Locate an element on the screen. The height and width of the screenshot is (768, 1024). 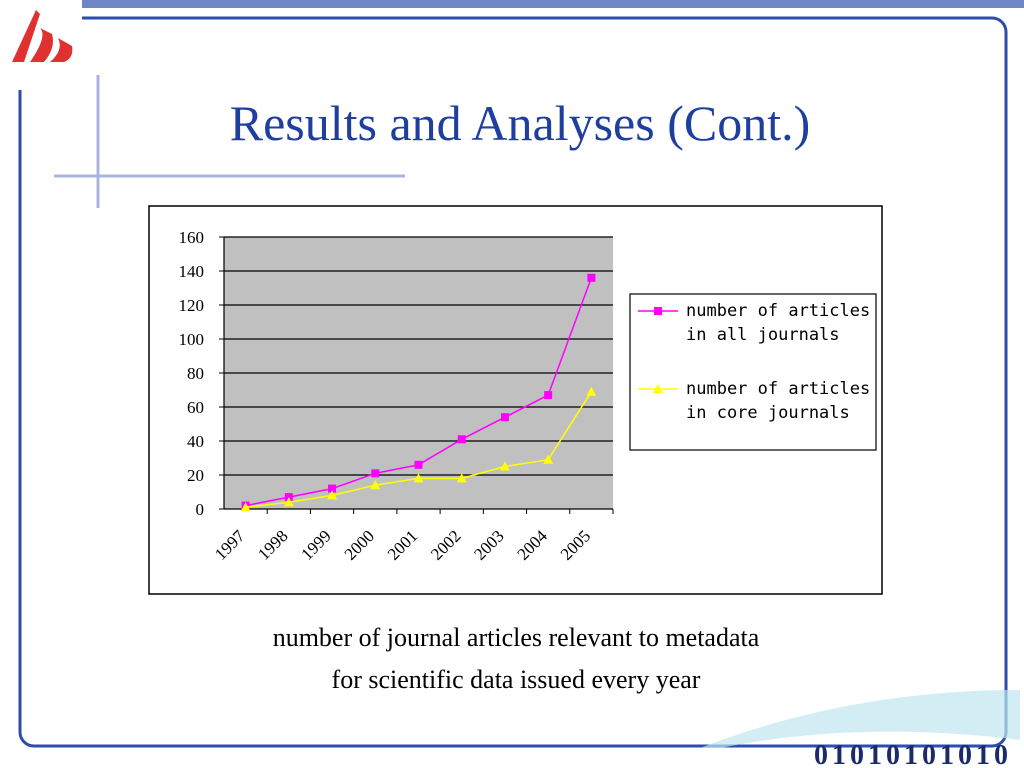
y-tick-label: 100 is located at coordinates (192, 339).